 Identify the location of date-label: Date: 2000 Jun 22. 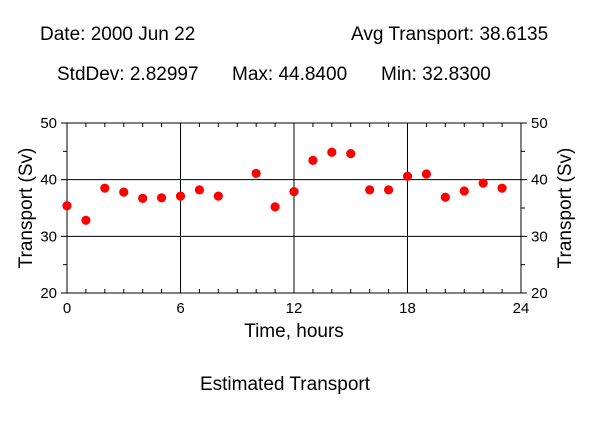
(118, 34).